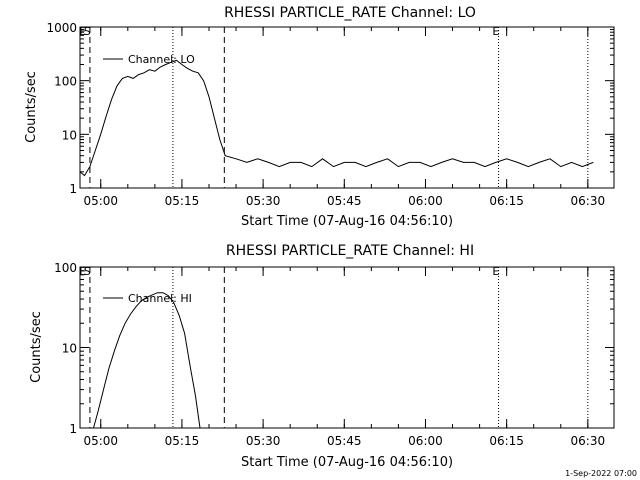  I want to click on flags-hi: ES E, so click(289, 271).